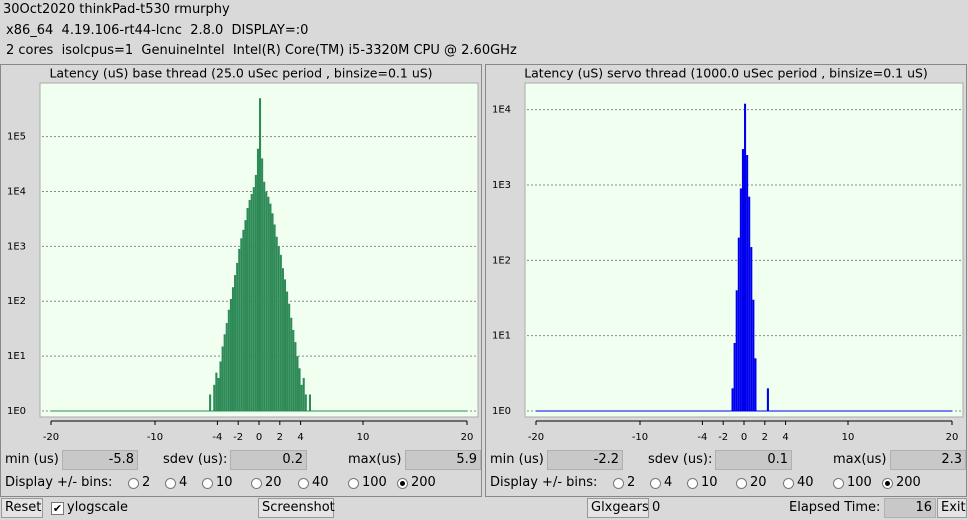 Image resolution: width=968 pixels, height=520 pixels. What do you see at coordinates (238, 437) in the screenshot?
I see `x-tick-label: -2` at bounding box center [238, 437].